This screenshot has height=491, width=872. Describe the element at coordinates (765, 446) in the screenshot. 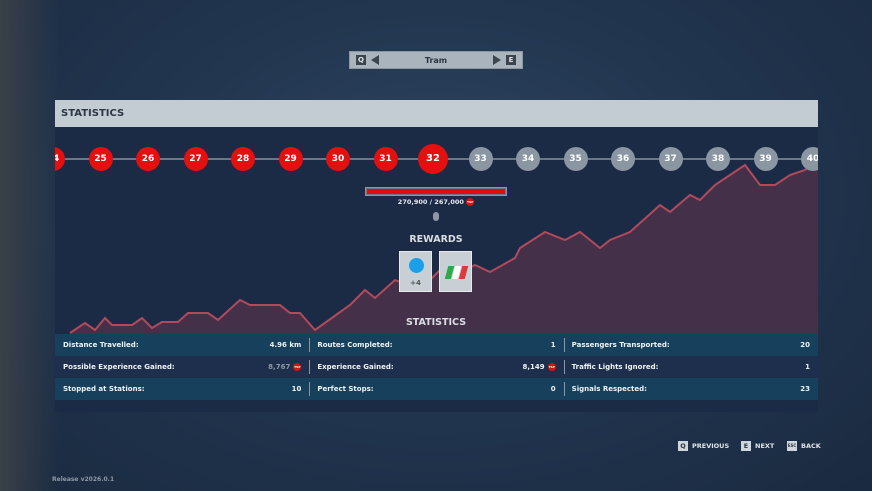

I see `next-label: NEXT` at that location.